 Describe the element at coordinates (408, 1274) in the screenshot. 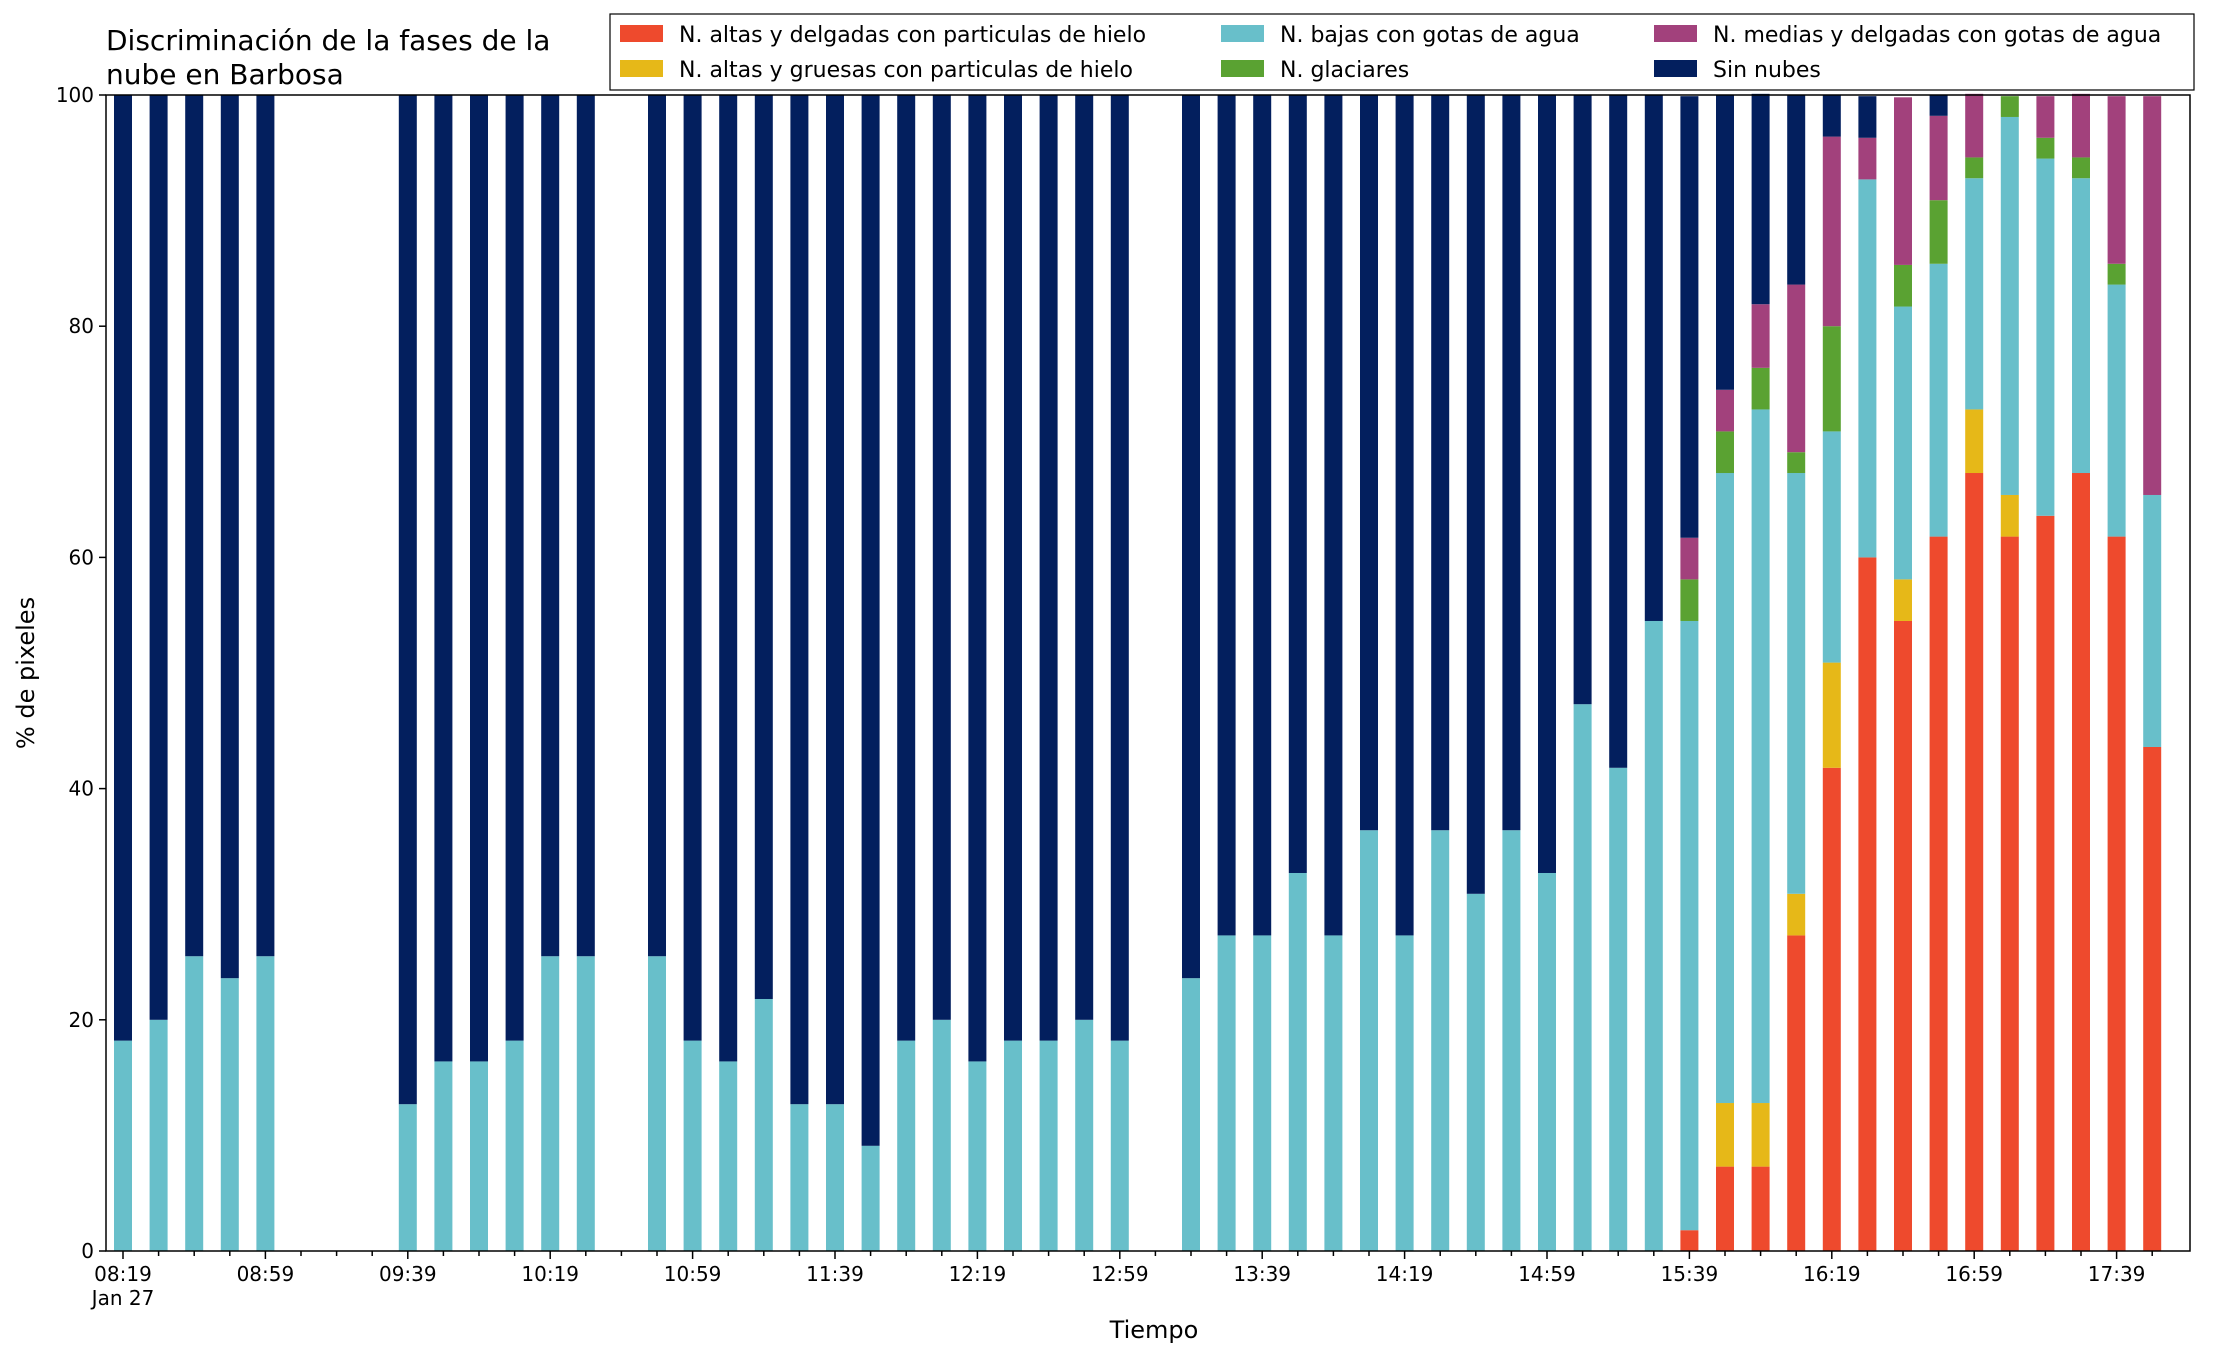

I see `x-tick-label: 09:39` at that location.